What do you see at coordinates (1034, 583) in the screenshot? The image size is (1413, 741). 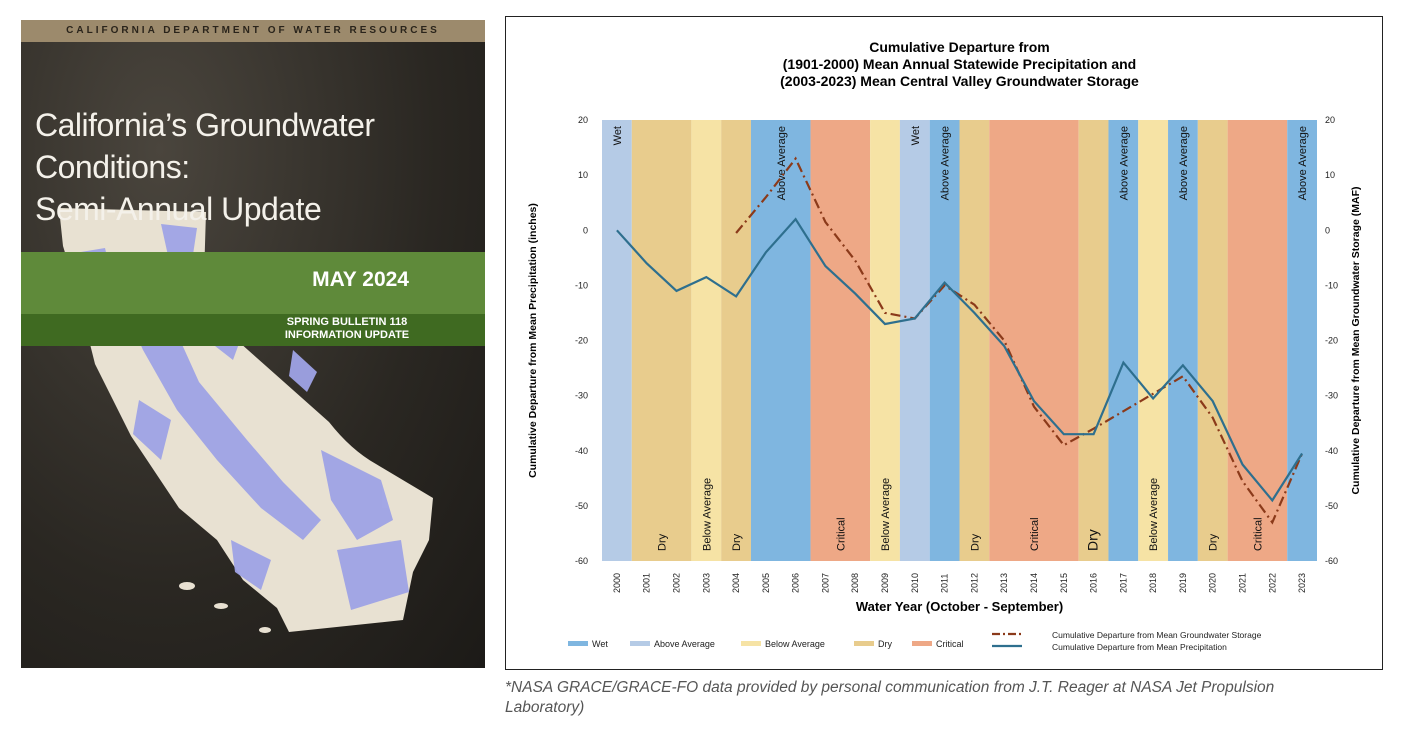 I see `x-tick-label: 2014` at bounding box center [1034, 583].